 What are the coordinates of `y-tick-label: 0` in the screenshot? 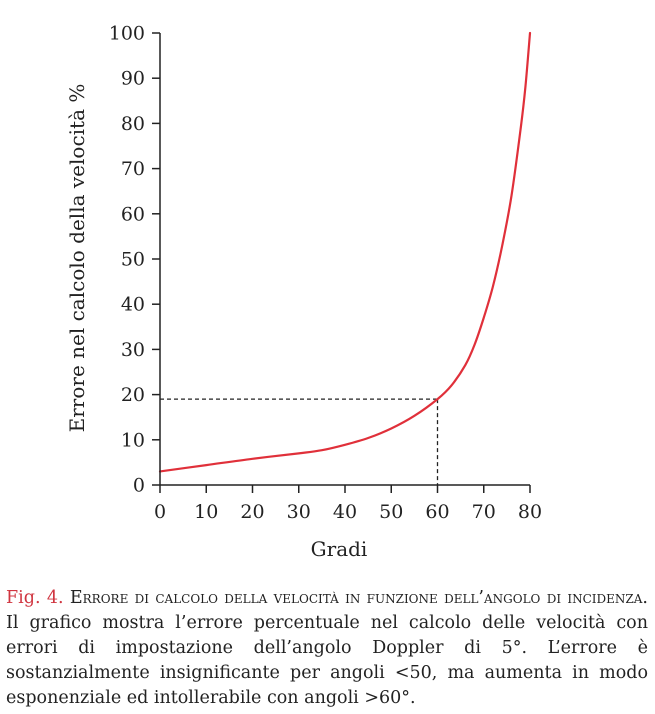 It's located at (139, 486).